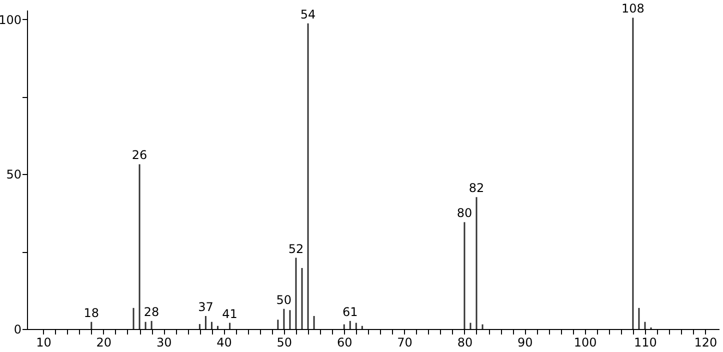 The height and width of the screenshot is (352, 723). What do you see at coordinates (206, 307) in the screenshot?
I see `annotation: 37` at bounding box center [206, 307].